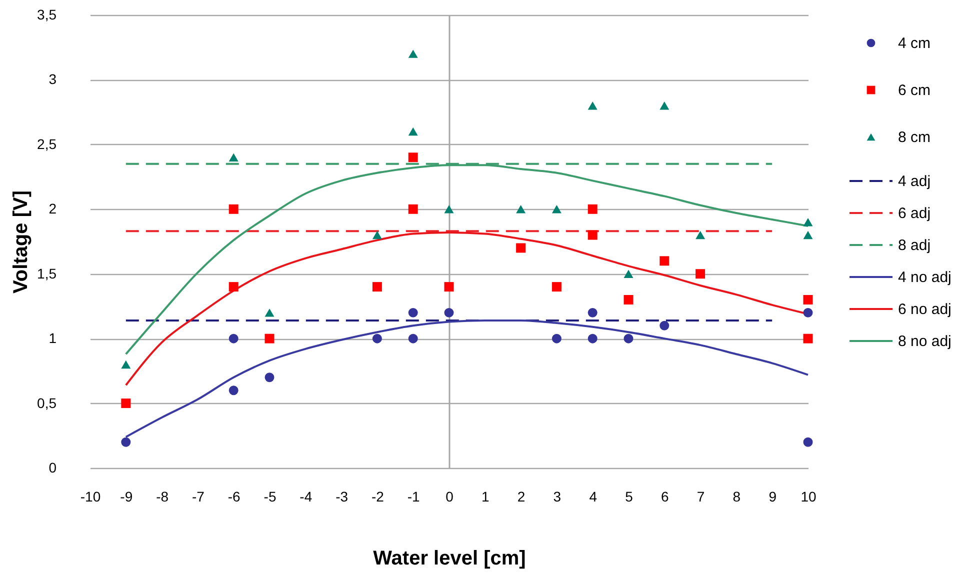 This screenshot has height=579, width=962. I want to click on x-tick-label: 3, so click(557, 496).